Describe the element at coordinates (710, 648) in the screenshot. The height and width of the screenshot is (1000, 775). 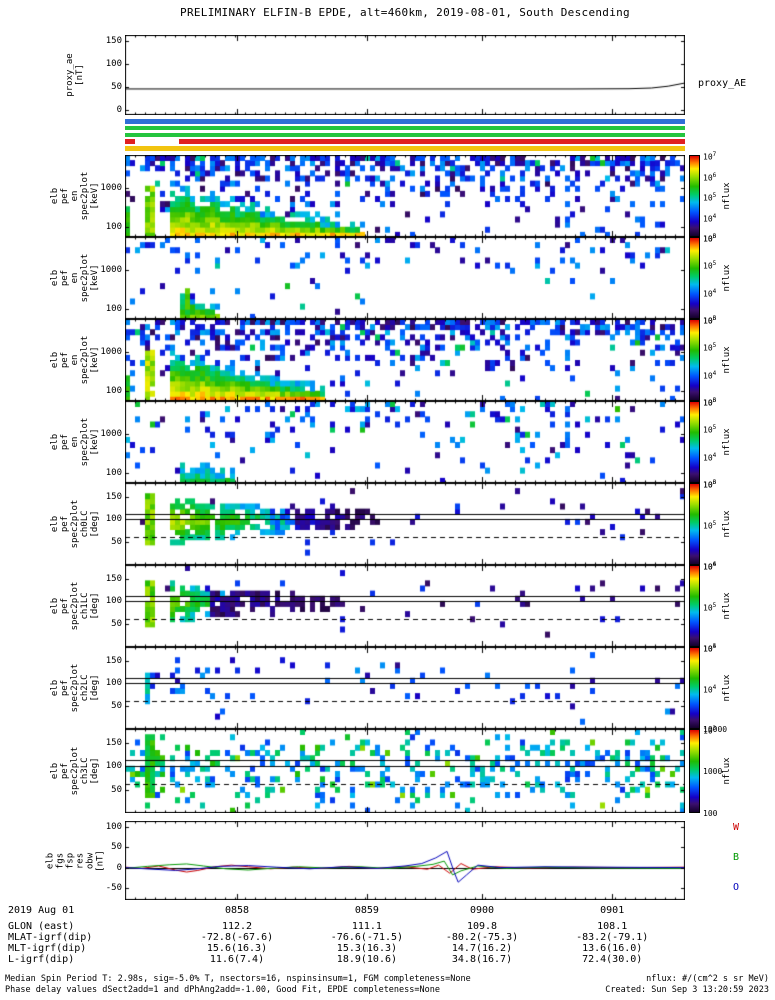
I see `panel-ch1-colorbar-tick: 10⁴` at that location.